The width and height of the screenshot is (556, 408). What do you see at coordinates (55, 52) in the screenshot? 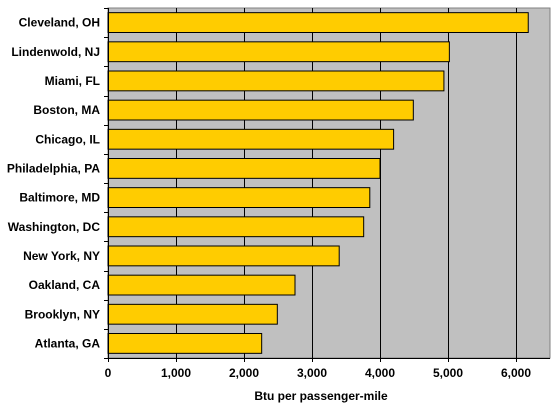
I see `category-label: Lindenwold, NJ` at bounding box center [55, 52].